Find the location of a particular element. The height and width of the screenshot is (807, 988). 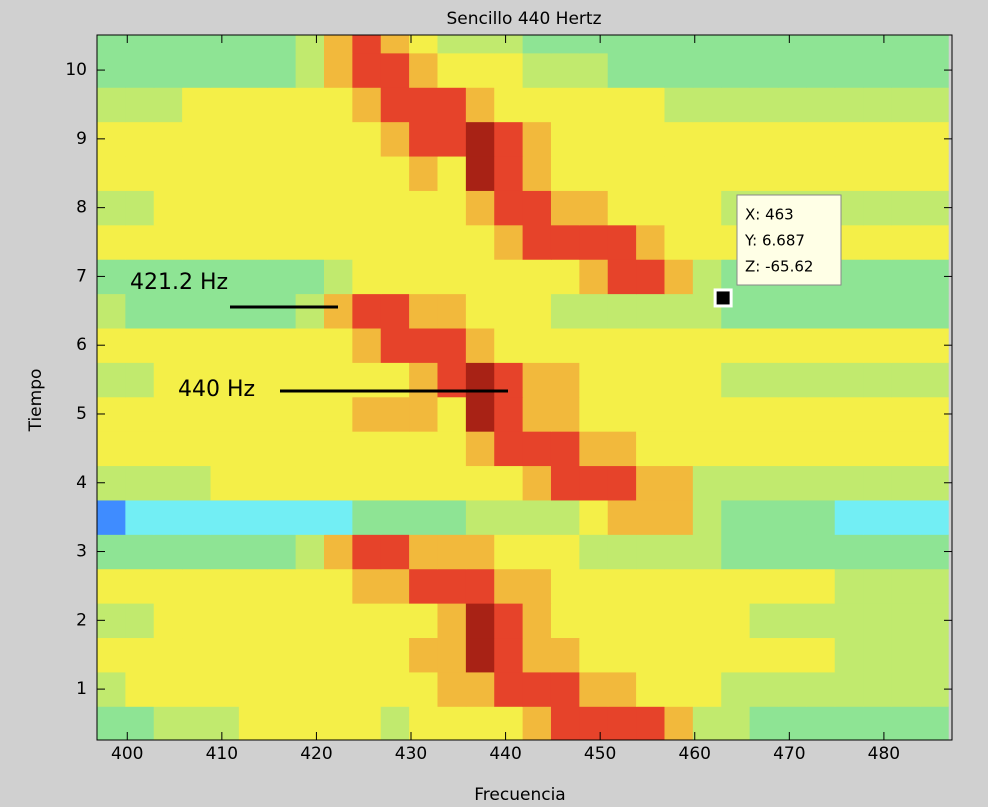

y-tick-label: 9 is located at coordinates (81, 139).